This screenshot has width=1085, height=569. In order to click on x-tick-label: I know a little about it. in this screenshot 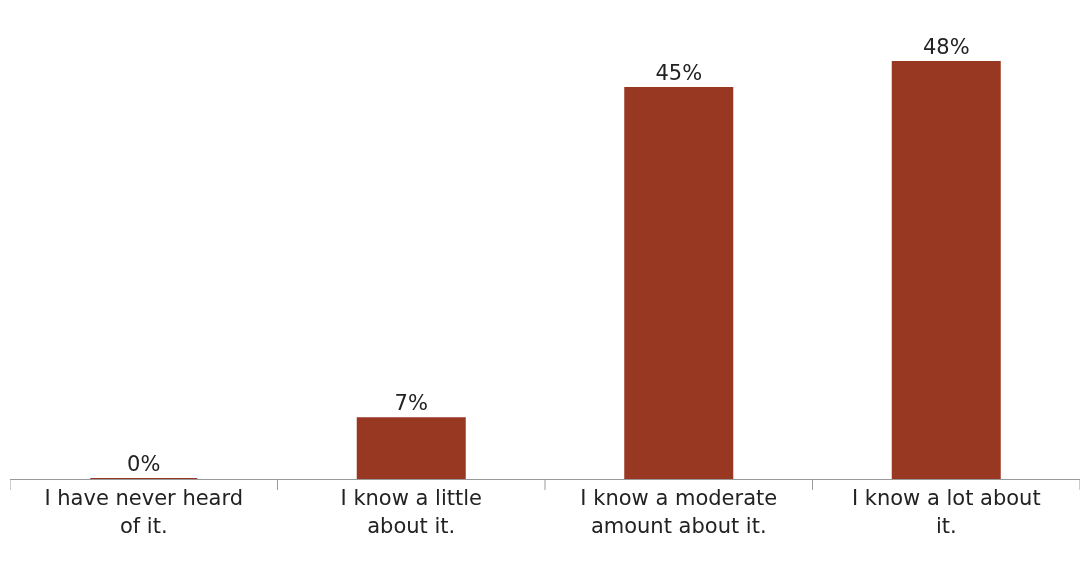, I will do `click(411, 512)`.